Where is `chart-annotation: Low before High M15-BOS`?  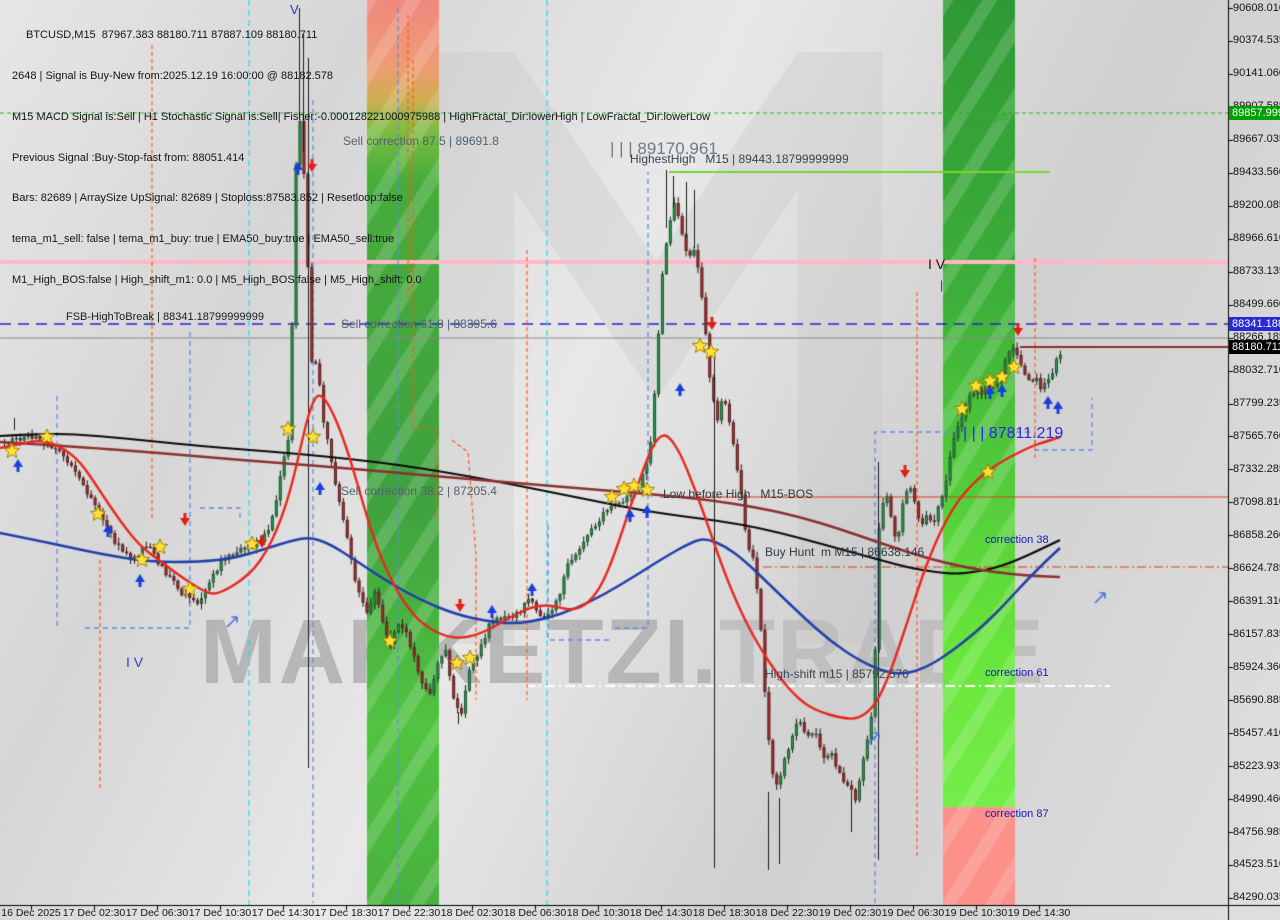 chart-annotation: Low before High M15-BOS is located at coordinates (738, 494).